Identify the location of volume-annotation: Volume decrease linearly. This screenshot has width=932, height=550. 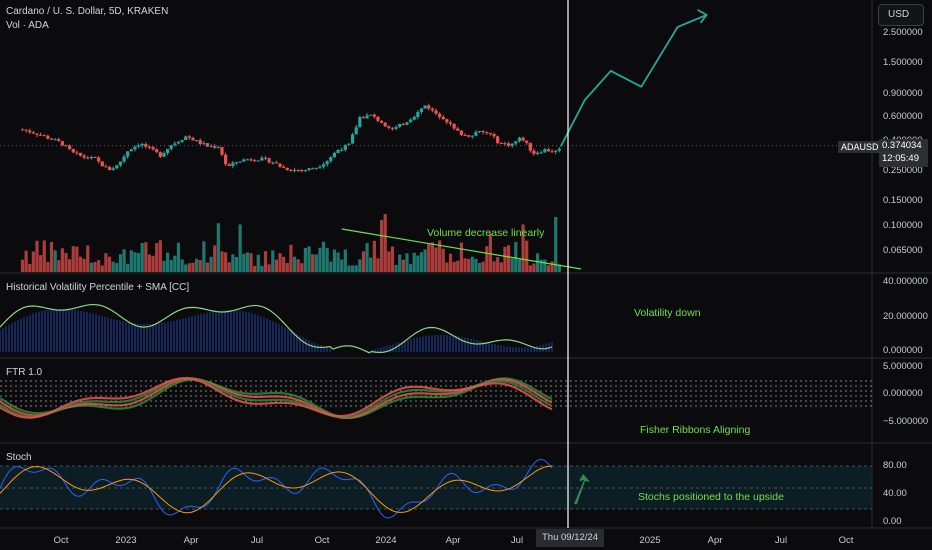
(486, 233).